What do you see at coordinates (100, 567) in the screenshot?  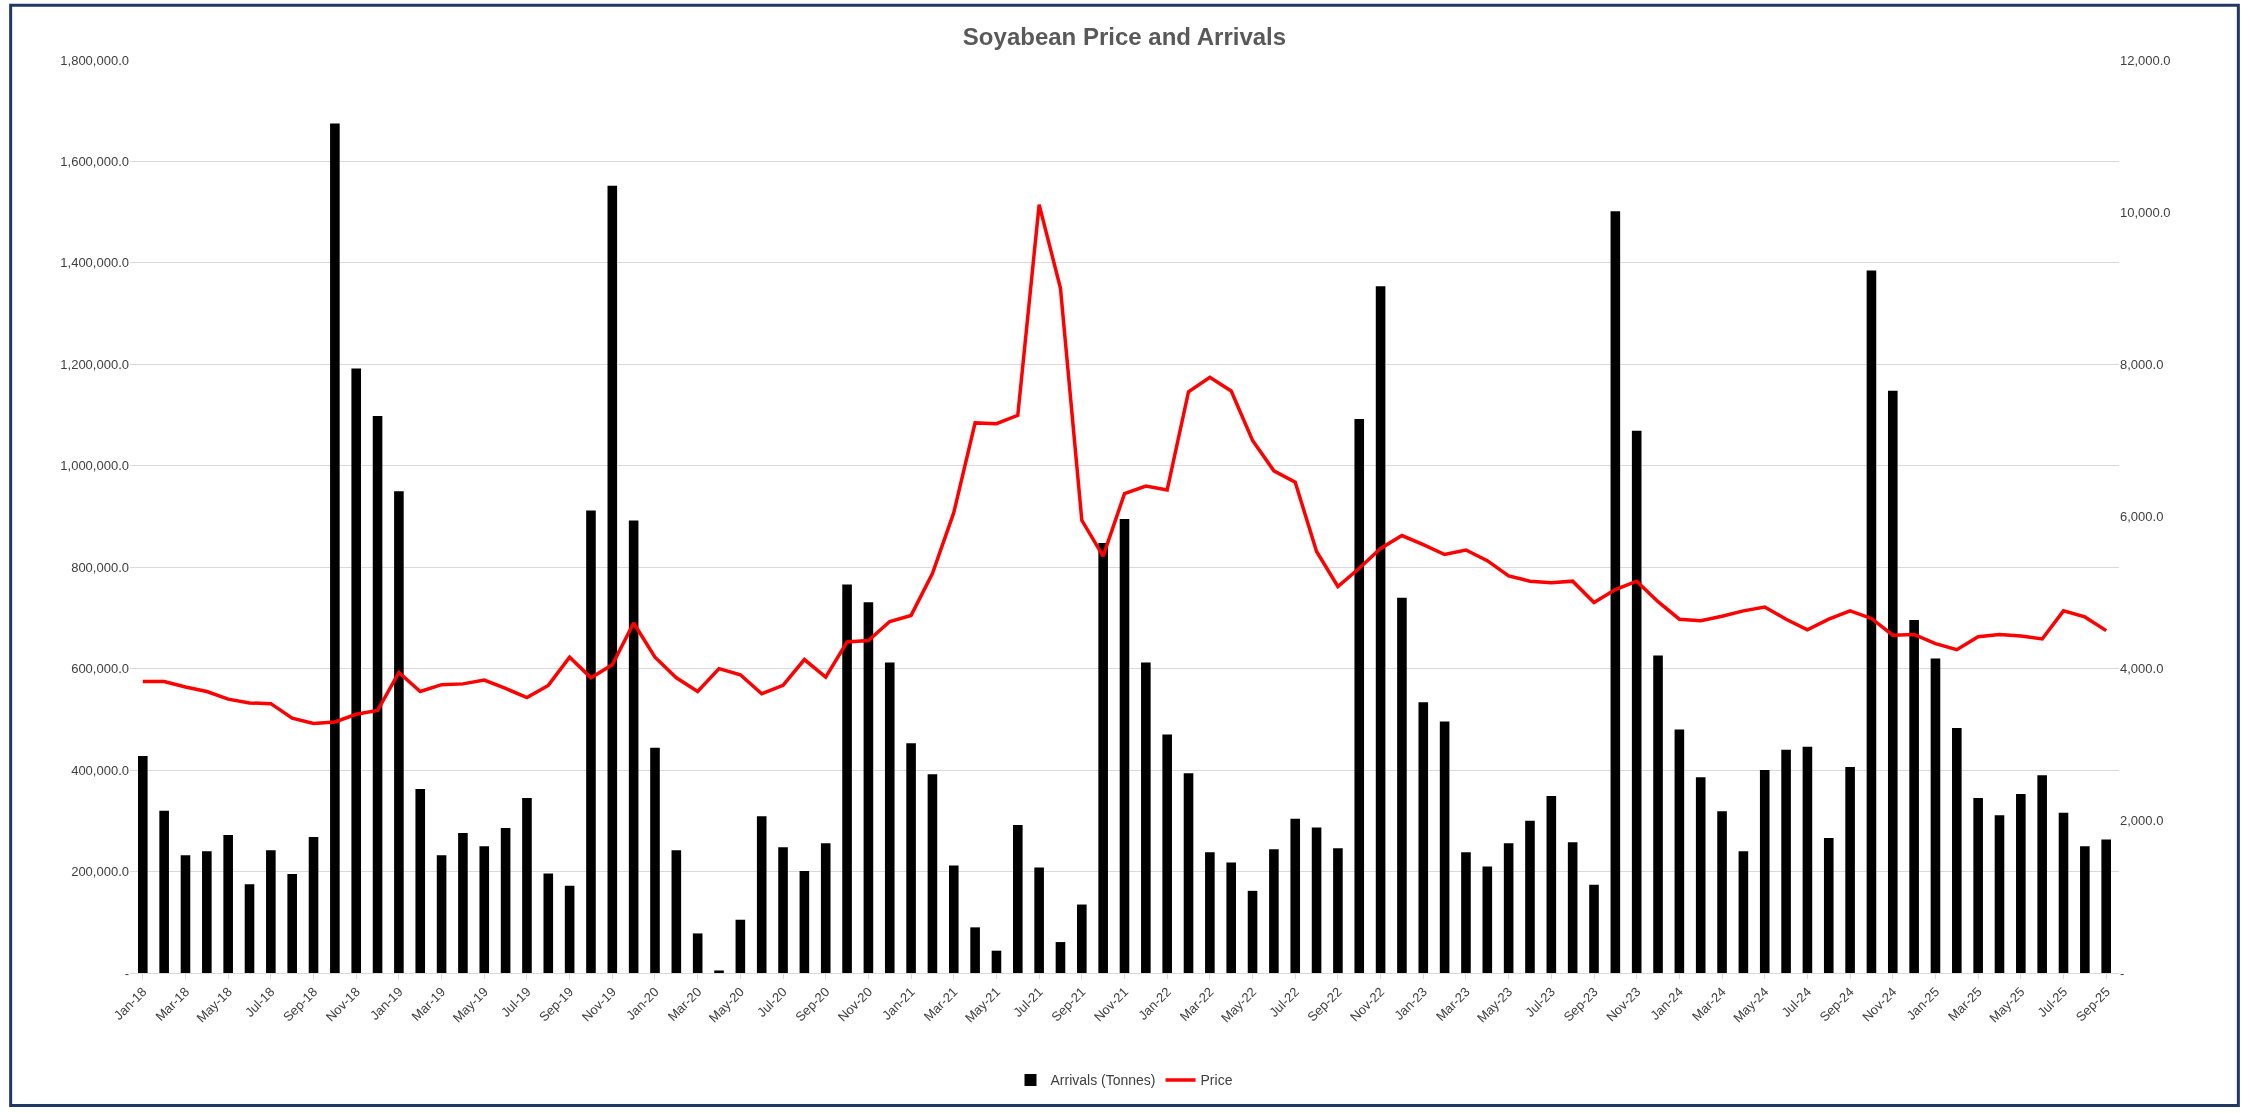 I see `y-tick-label: 800,000.0` at bounding box center [100, 567].